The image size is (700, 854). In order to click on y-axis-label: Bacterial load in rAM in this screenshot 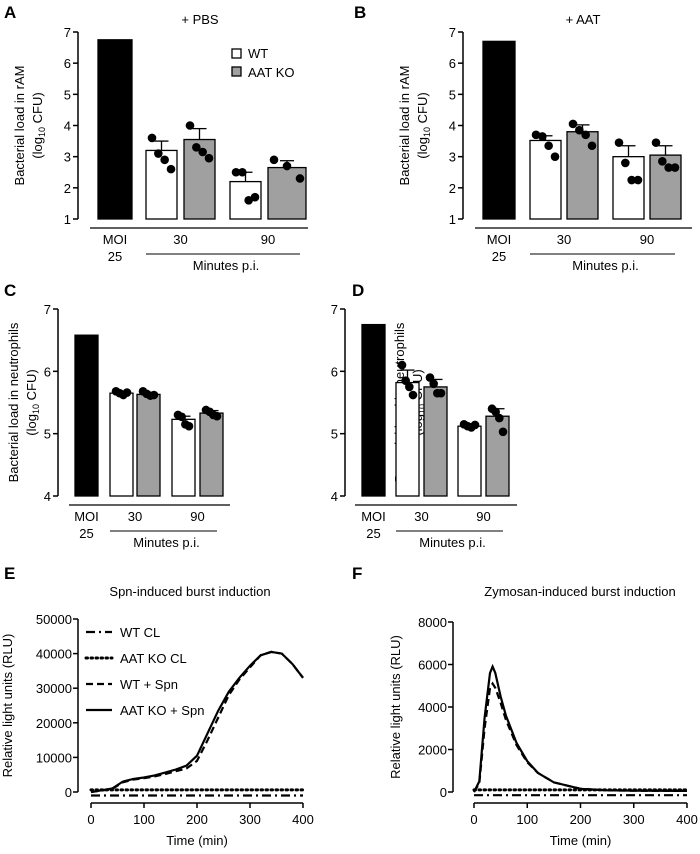, I will do `click(404, 126)`.